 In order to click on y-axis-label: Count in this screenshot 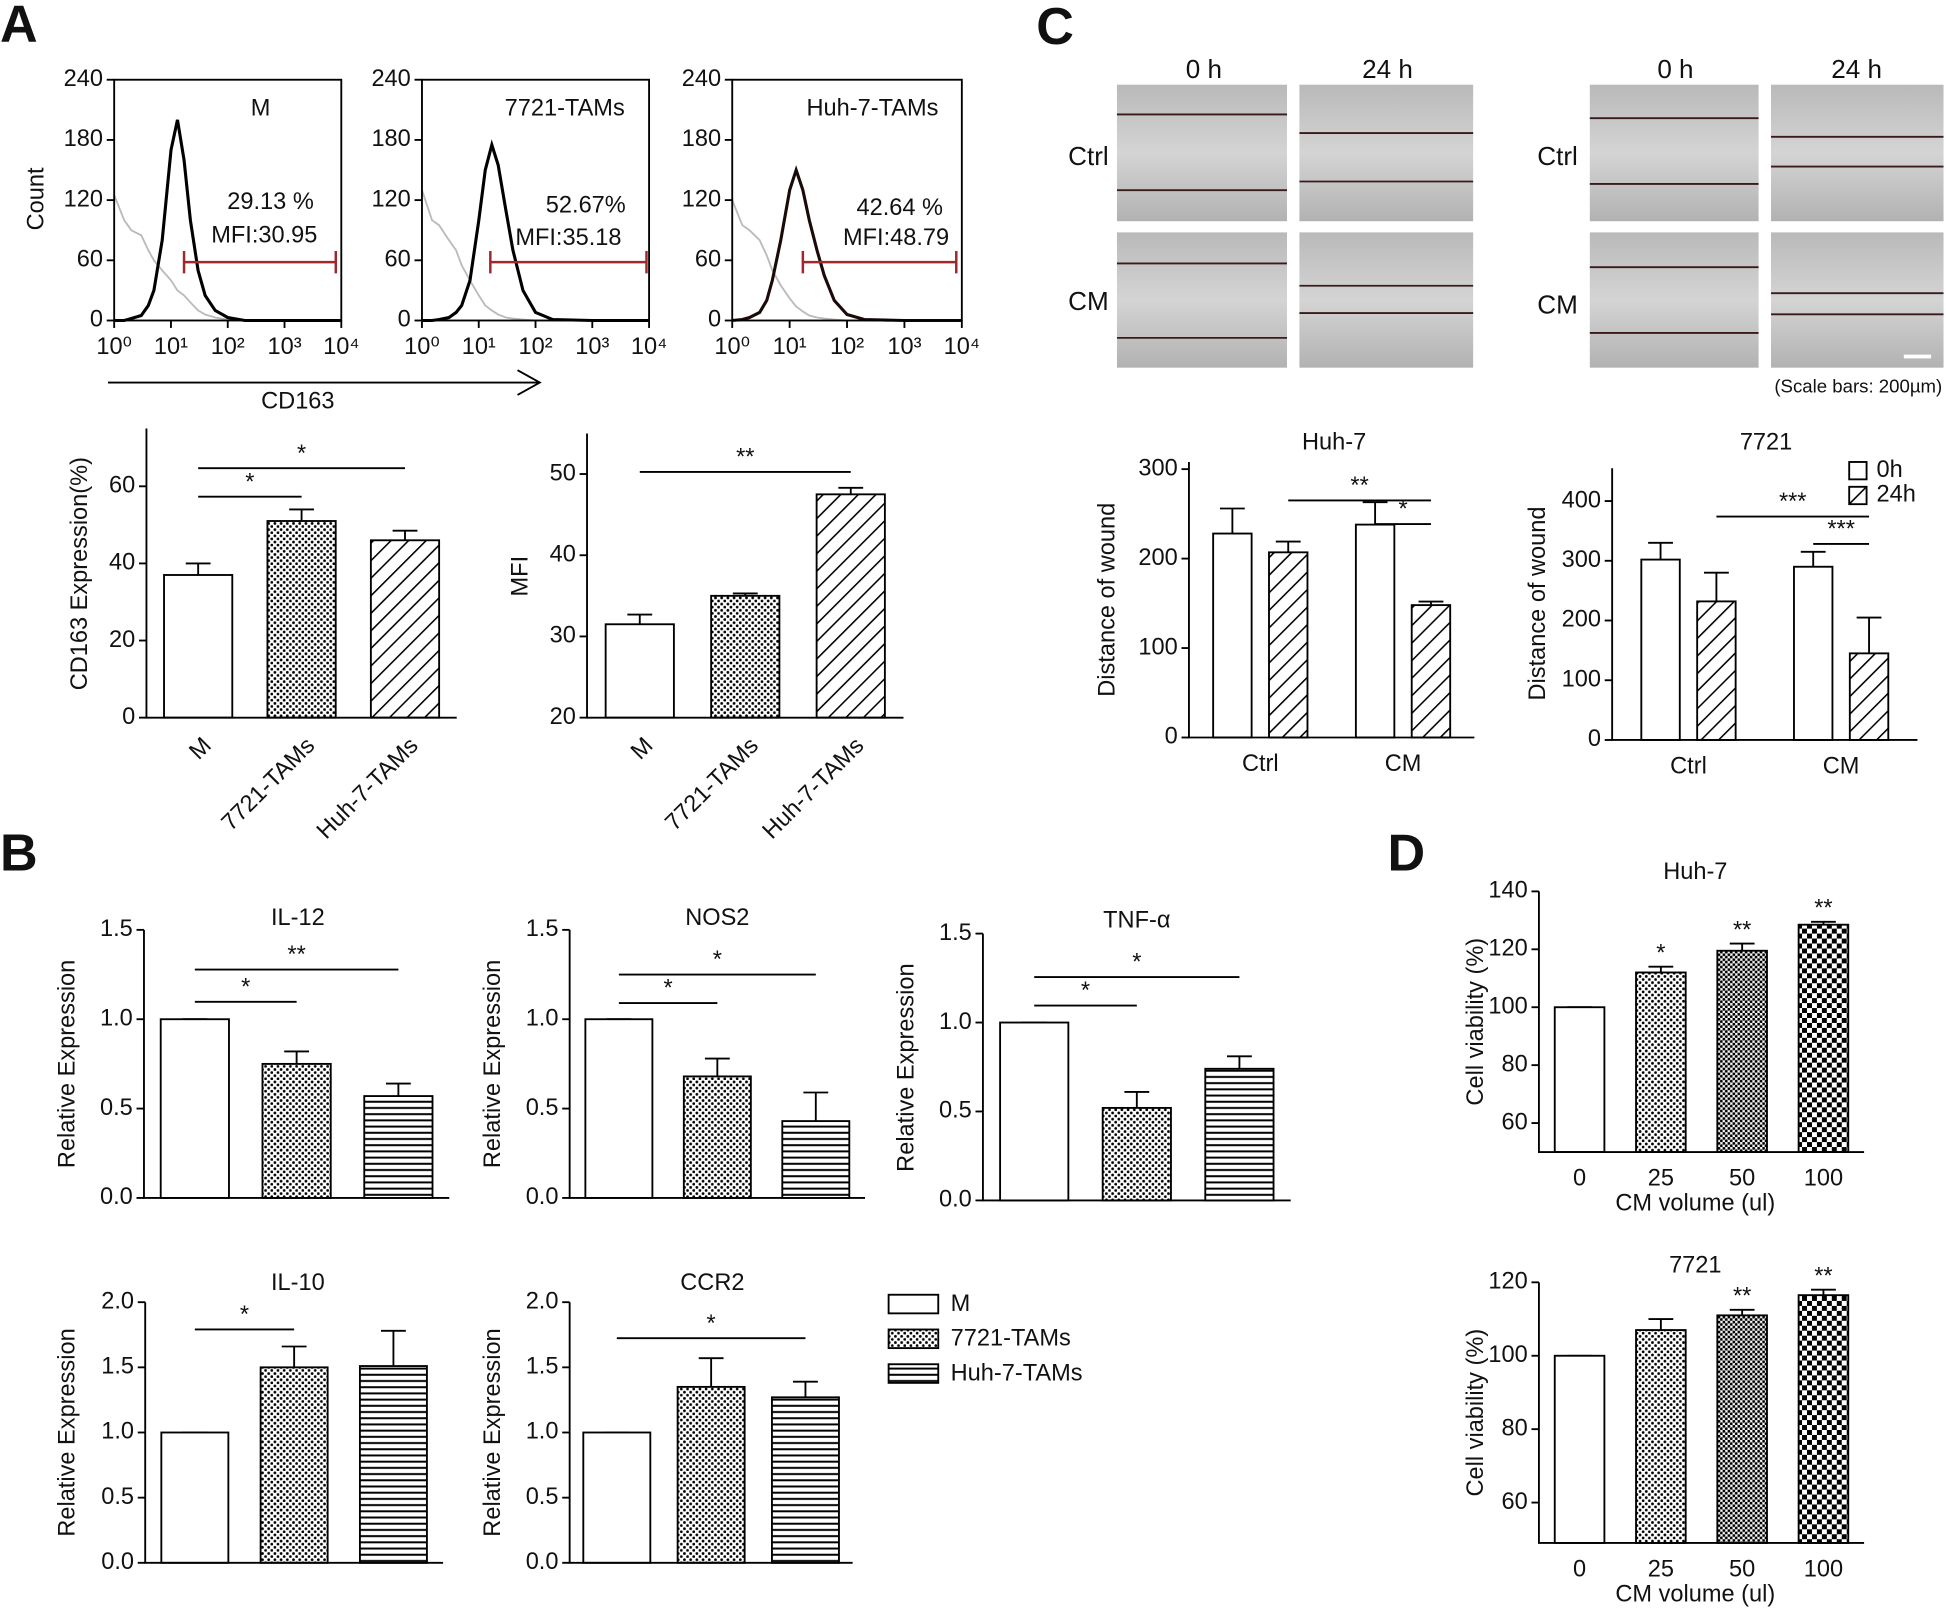, I will do `click(35, 198)`.